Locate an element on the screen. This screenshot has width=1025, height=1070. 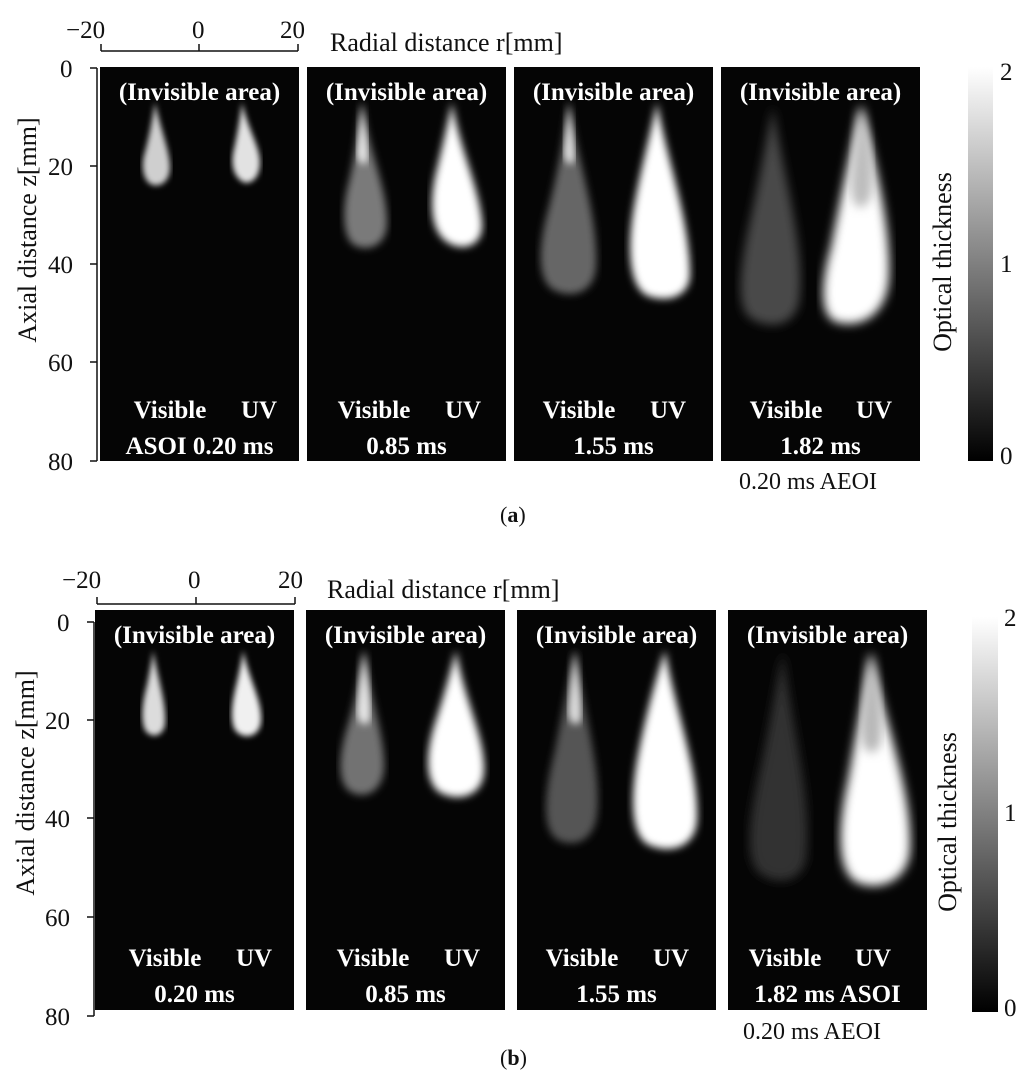
spray-panel-a4: (Invisible area) Visible UV 1.82 ms is located at coordinates (820, 264).